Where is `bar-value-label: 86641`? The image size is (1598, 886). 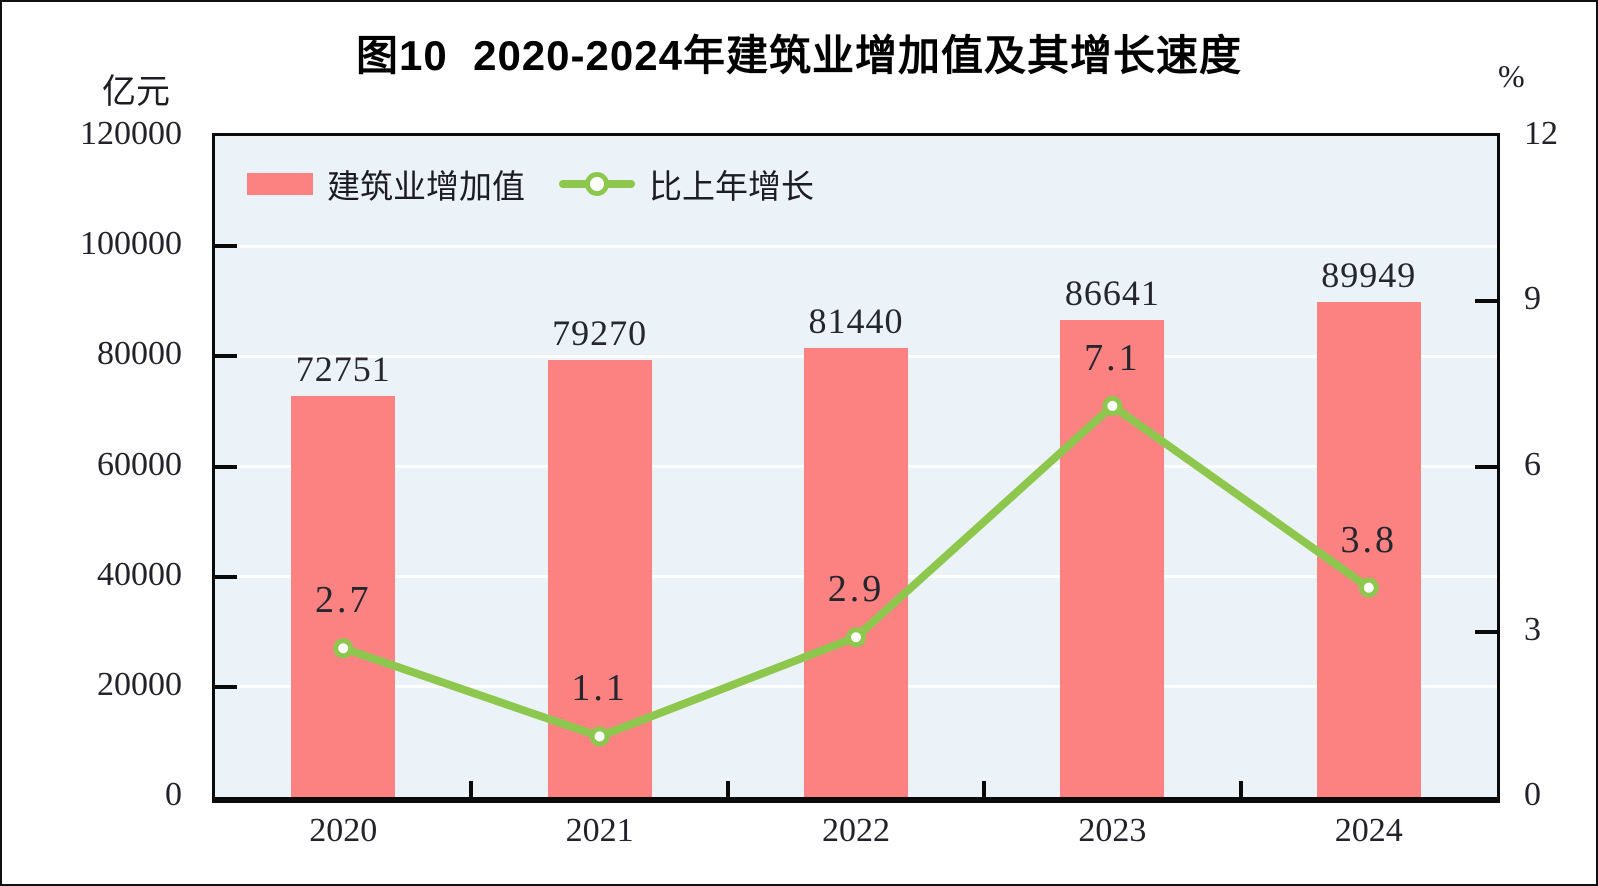
bar-value-label: 86641 is located at coordinates (1112, 292).